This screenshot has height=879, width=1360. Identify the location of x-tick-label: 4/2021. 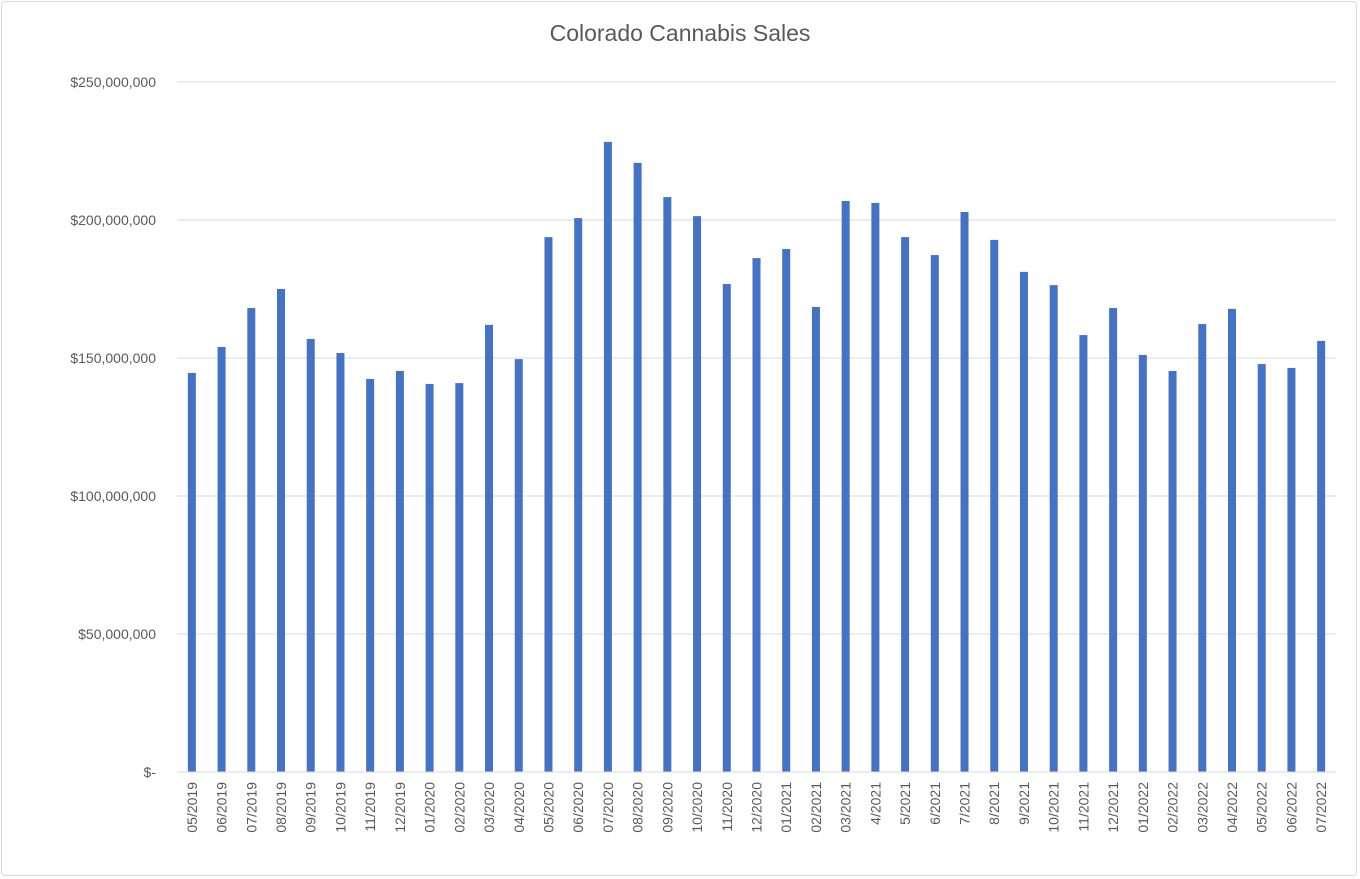
(875, 803).